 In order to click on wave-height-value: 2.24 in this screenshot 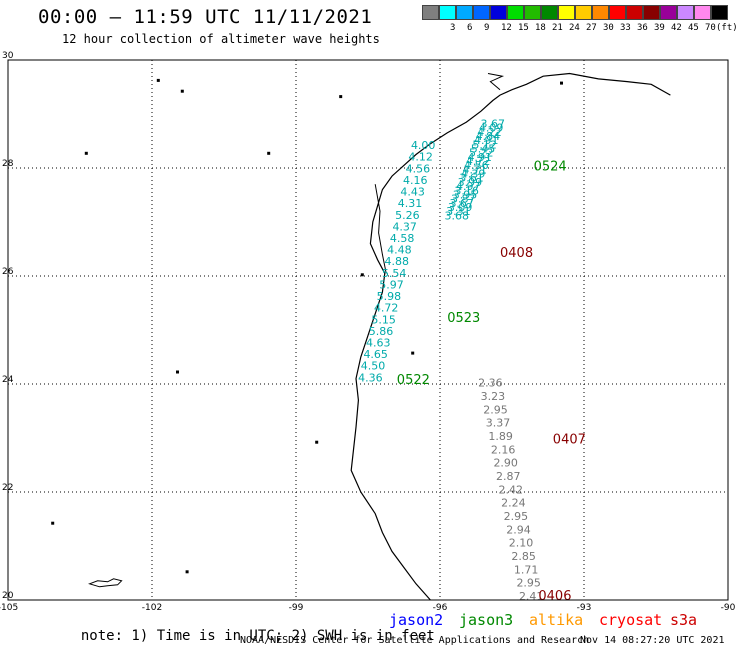, I will do `click(513, 503)`.